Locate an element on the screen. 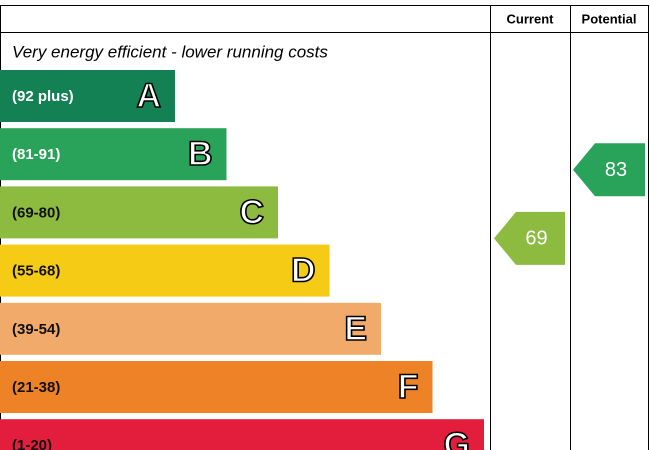  column-header: Current is located at coordinates (531, 18).